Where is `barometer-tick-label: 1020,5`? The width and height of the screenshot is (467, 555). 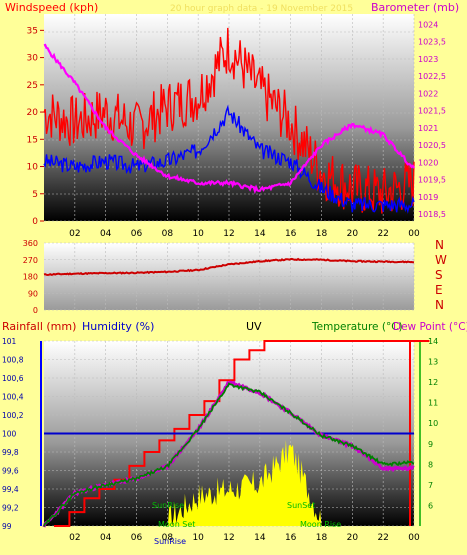
barometer-tick-label: 1020,5 is located at coordinates (432, 145).